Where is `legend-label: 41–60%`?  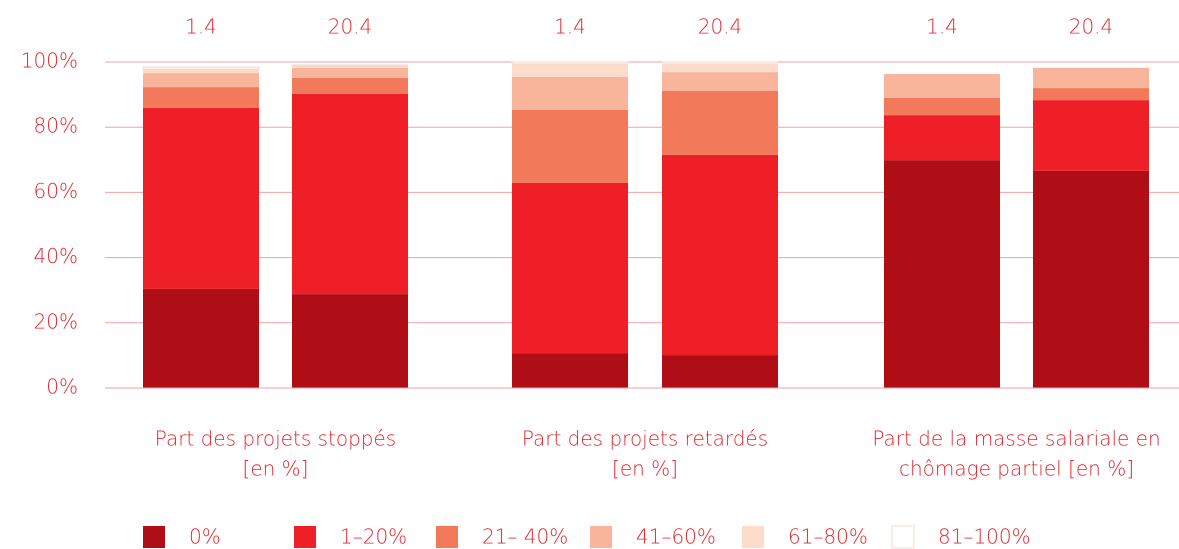 legend-label: 41–60% is located at coordinates (676, 537).